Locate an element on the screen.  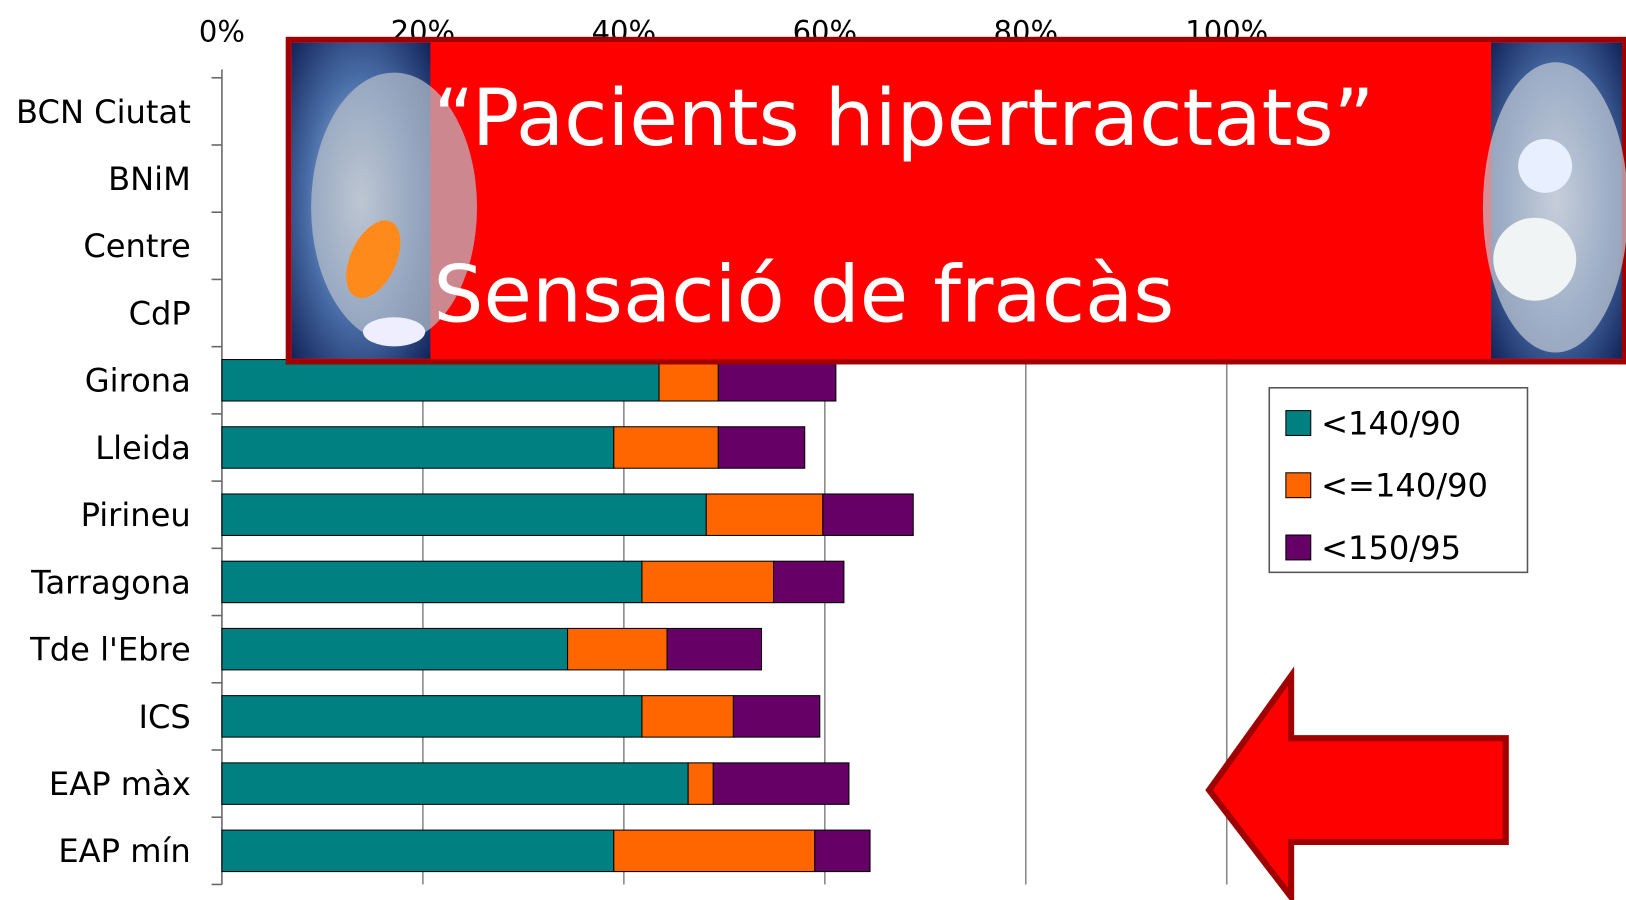
banner-title: “Pacients hipertractats” is located at coordinates (903, 118).